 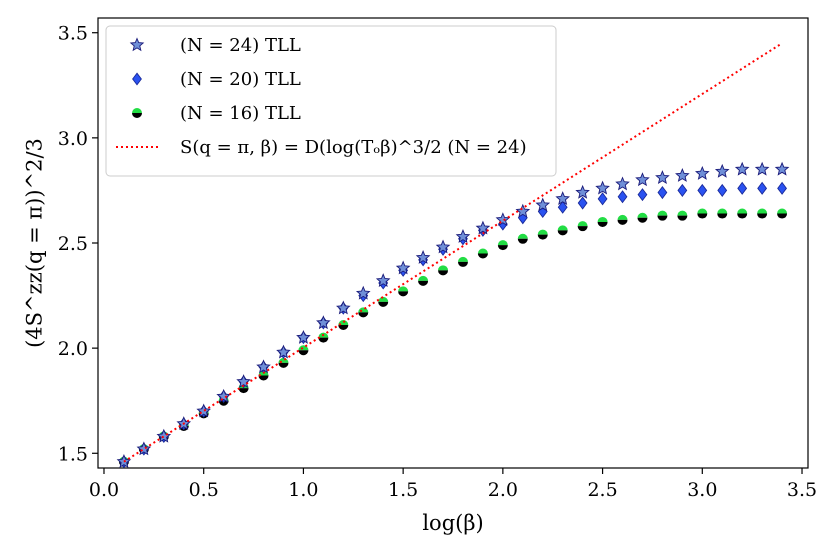 What do you see at coordinates (802, 490) in the screenshot?
I see `x-tick-label: 3.5` at bounding box center [802, 490].